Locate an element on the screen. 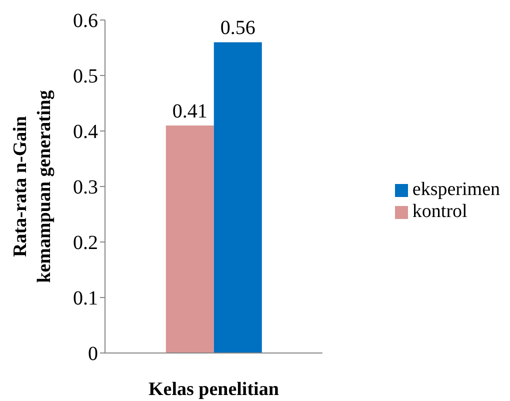 The height and width of the screenshot is (401, 510). legend-label: eksperimen is located at coordinates (456, 189).